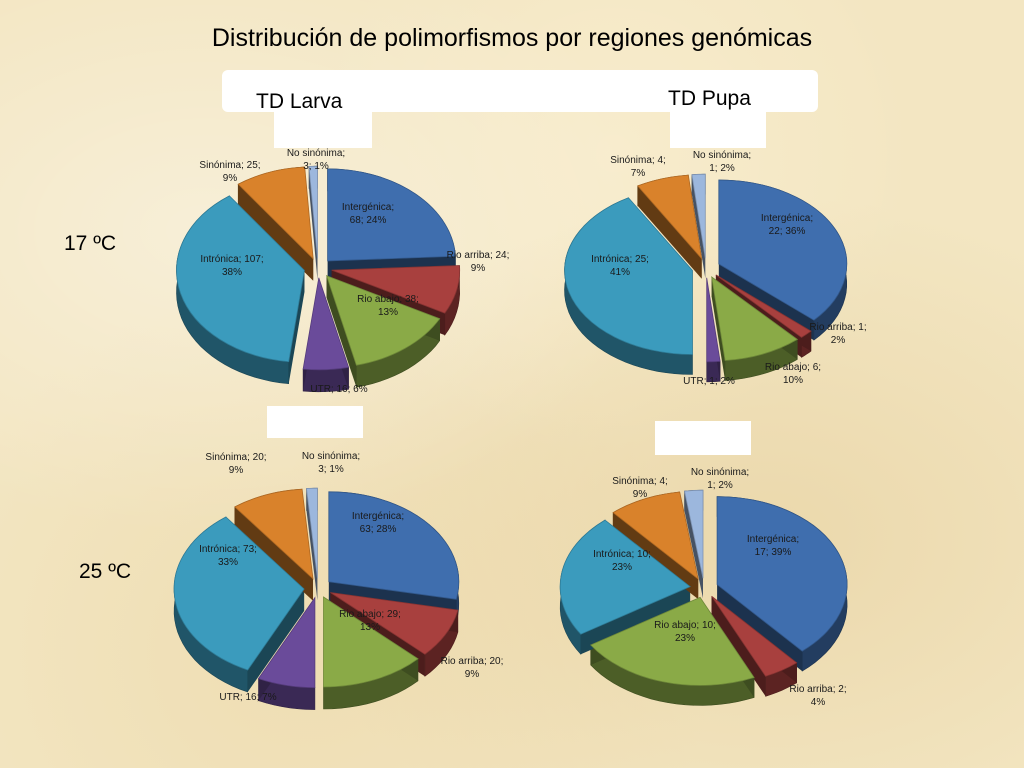 This screenshot has height=768, width=1024. Describe the element at coordinates (640, 488) in the screenshot. I see `slice-label: Sinónima; 4; 9%` at that location.